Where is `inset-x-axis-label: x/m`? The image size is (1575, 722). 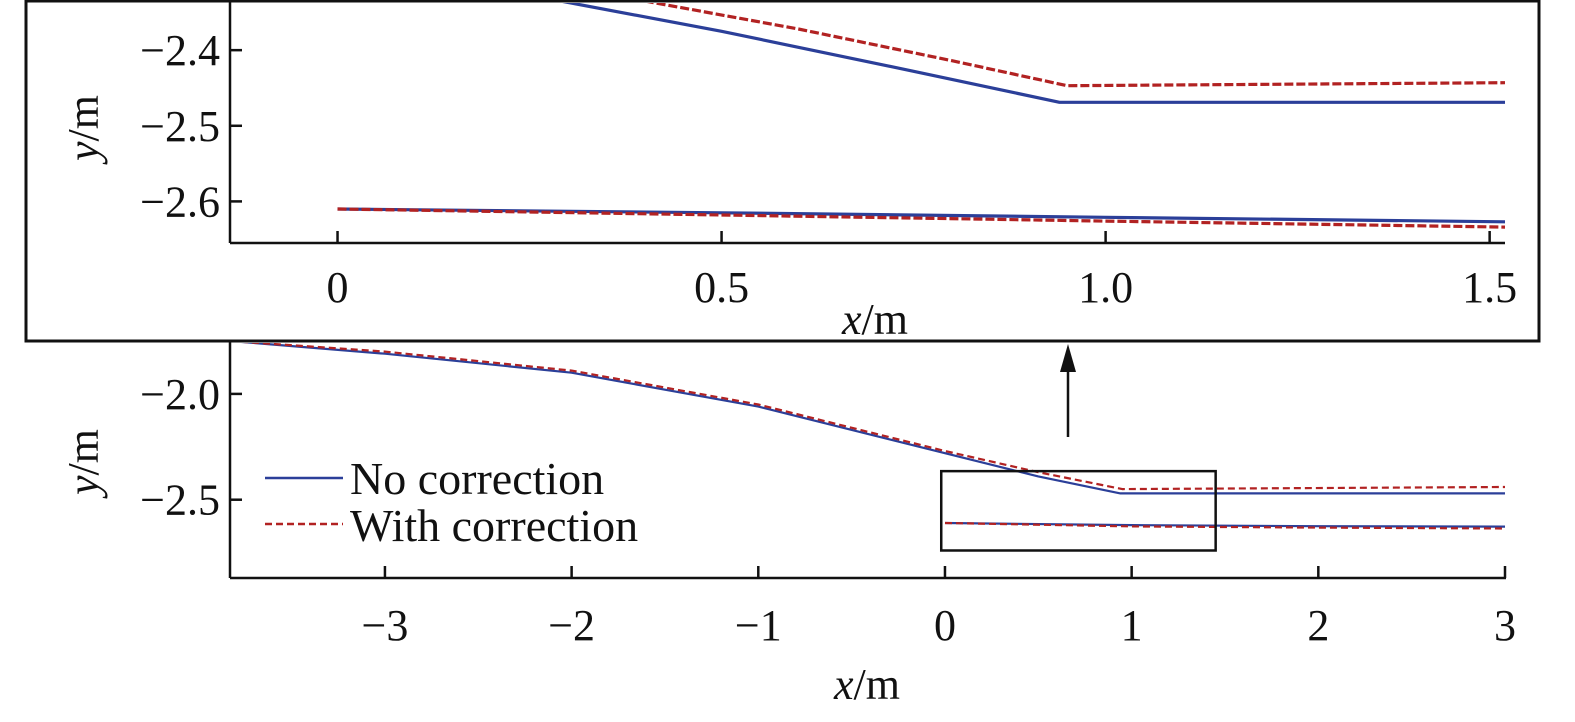
inset-x-axis-label: x/m is located at coordinates (874, 319).